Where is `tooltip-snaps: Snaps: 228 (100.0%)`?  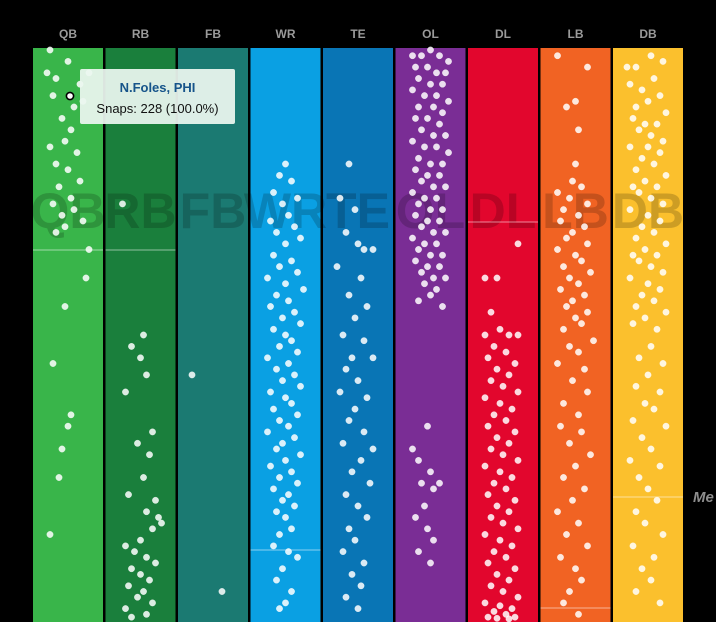 tooltip-snaps: Snaps: 228 (100.0%) is located at coordinates (157, 108).